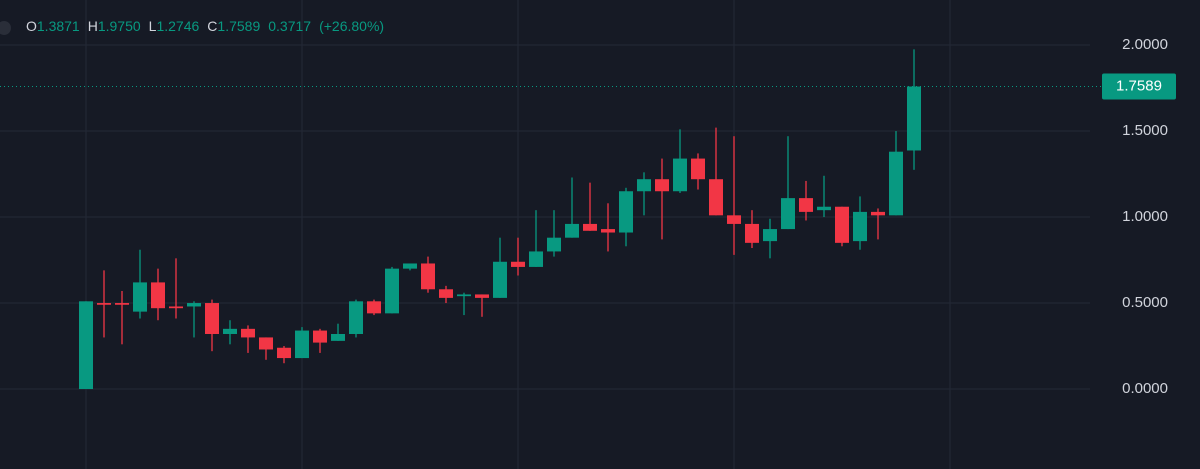 The height and width of the screenshot is (469, 1200). What do you see at coordinates (178, 26) in the screenshot?
I see `ohlc-value: 1.2746` at bounding box center [178, 26].